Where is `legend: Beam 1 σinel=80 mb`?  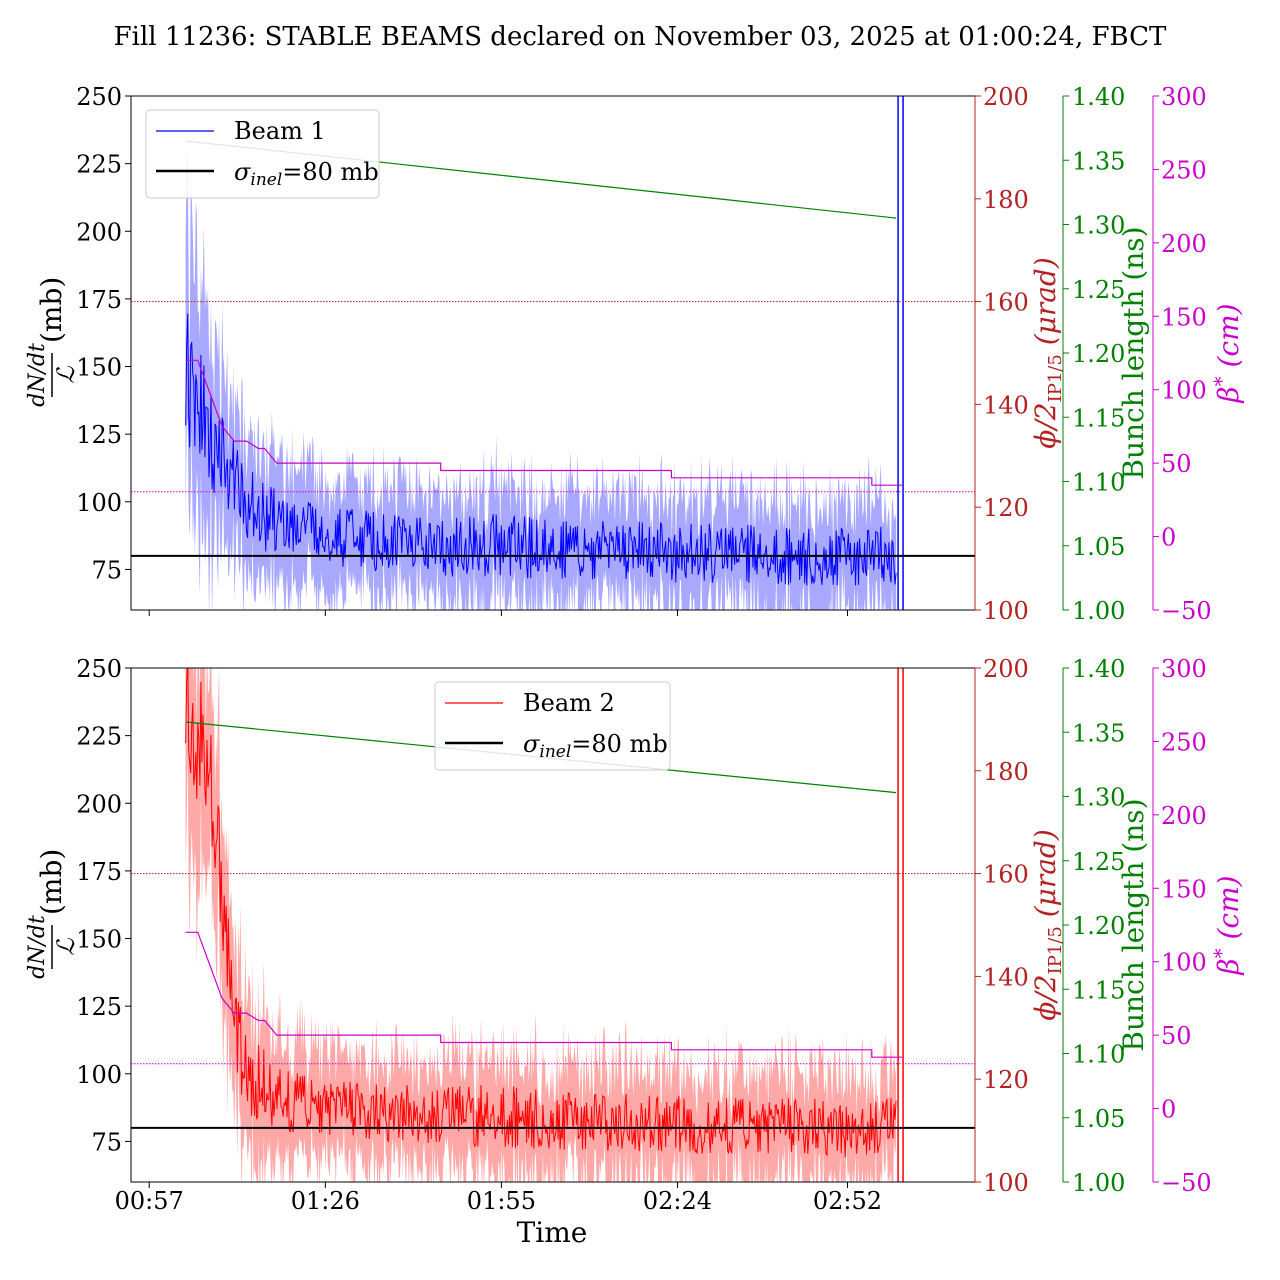
legend: Beam 1 σinel=80 mb is located at coordinates (262, 154).